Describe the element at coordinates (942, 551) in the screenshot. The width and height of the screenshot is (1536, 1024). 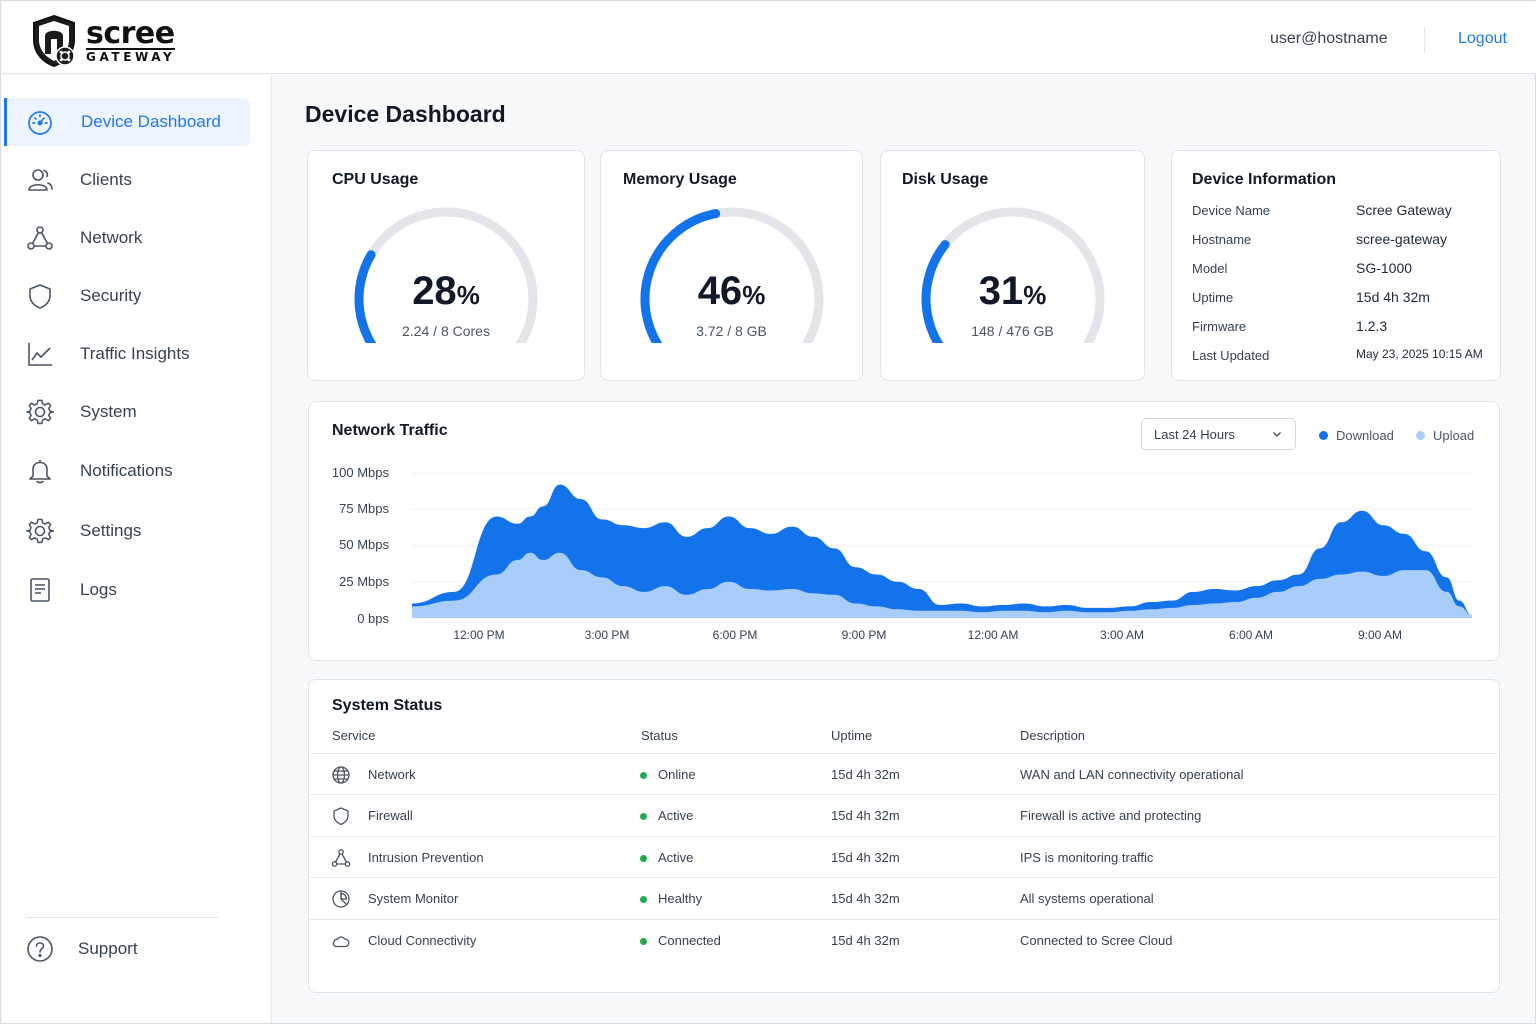
I see `download-area` at that location.